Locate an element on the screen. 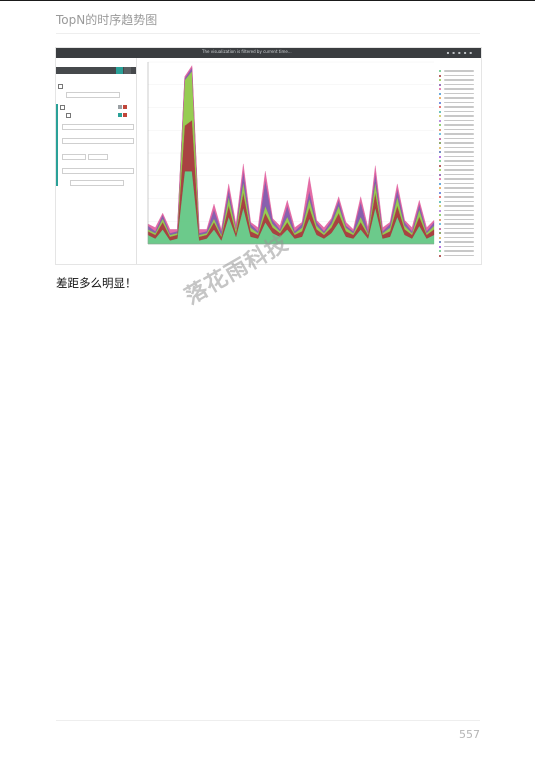 This screenshot has width=535, height=757. field-select is located at coordinates (98, 141).